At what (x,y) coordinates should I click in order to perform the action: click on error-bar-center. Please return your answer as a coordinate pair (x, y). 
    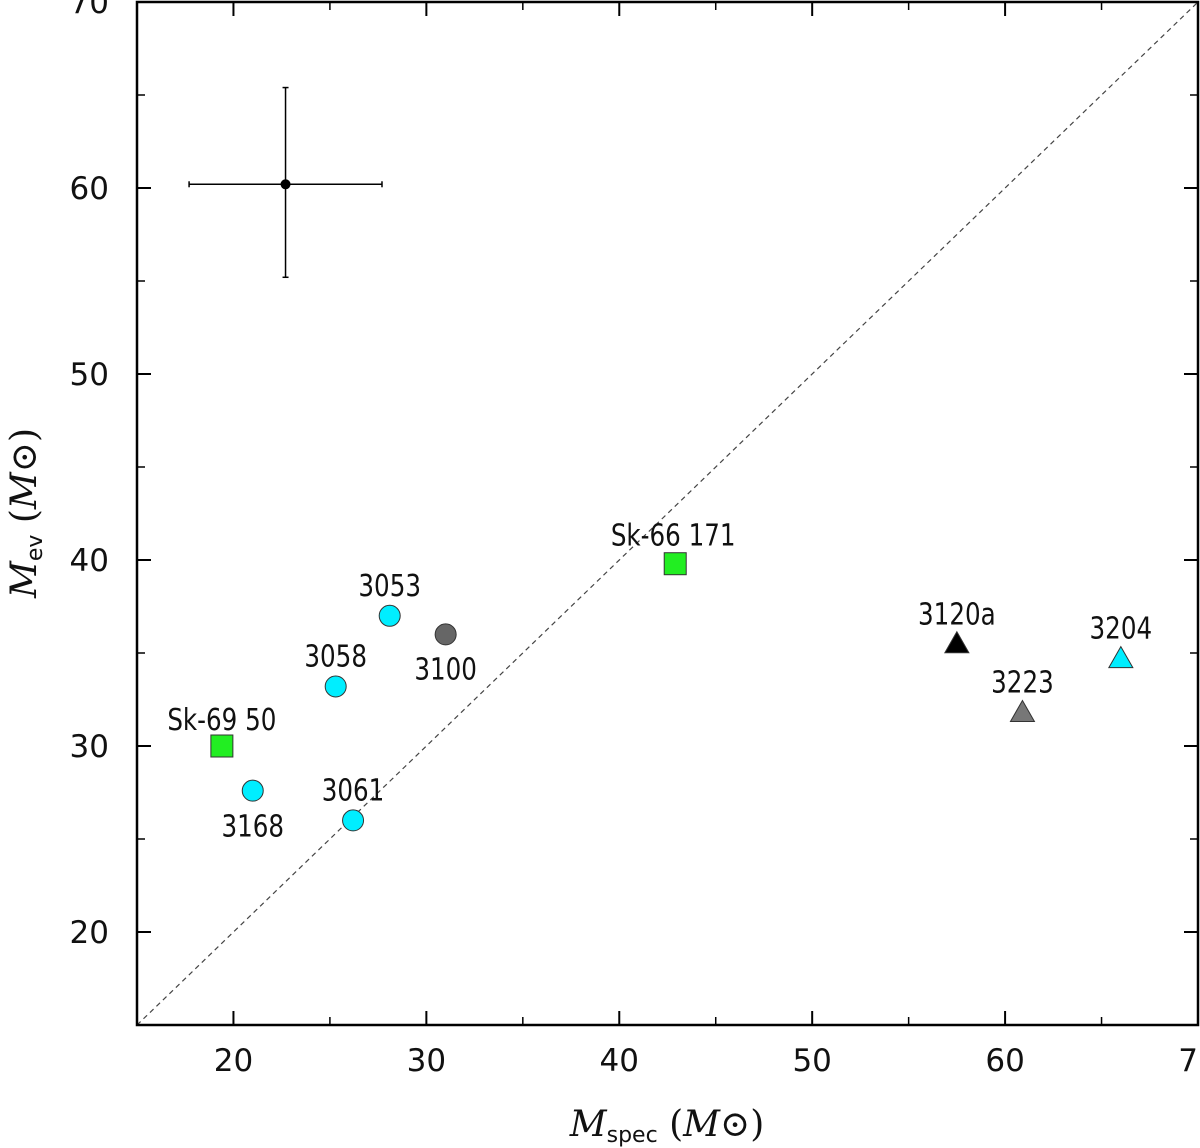
    Looking at the image, I should click on (285, 184).